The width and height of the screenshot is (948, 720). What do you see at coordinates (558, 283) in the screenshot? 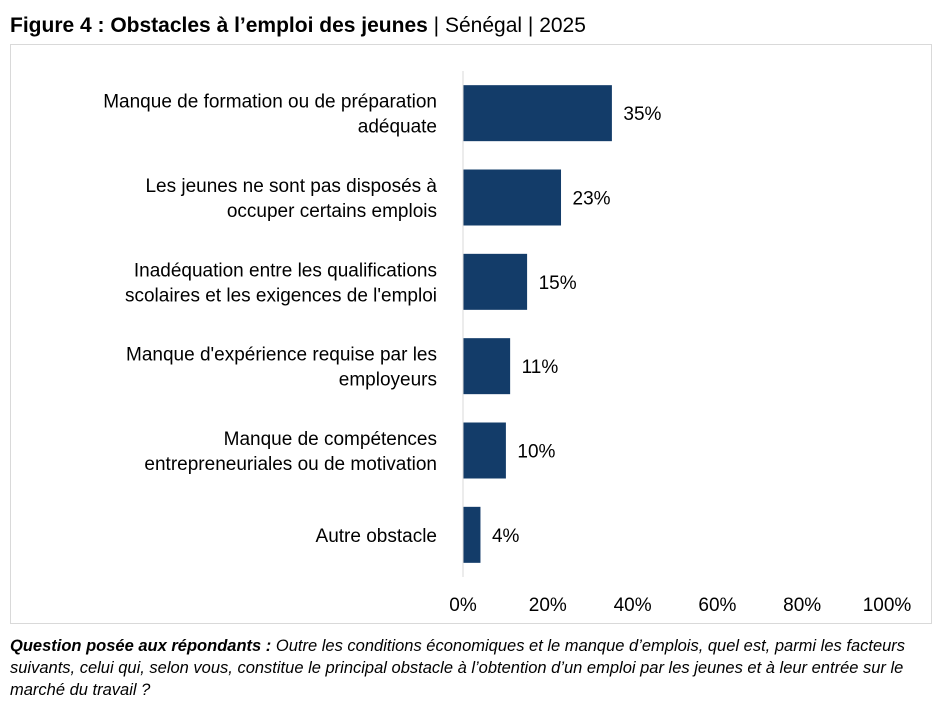
I see `data-label: 15%` at bounding box center [558, 283].